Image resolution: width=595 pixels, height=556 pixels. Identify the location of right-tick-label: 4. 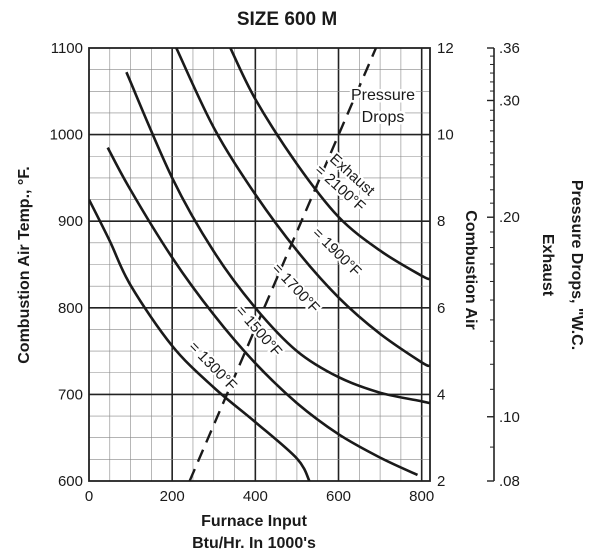
(441, 394).